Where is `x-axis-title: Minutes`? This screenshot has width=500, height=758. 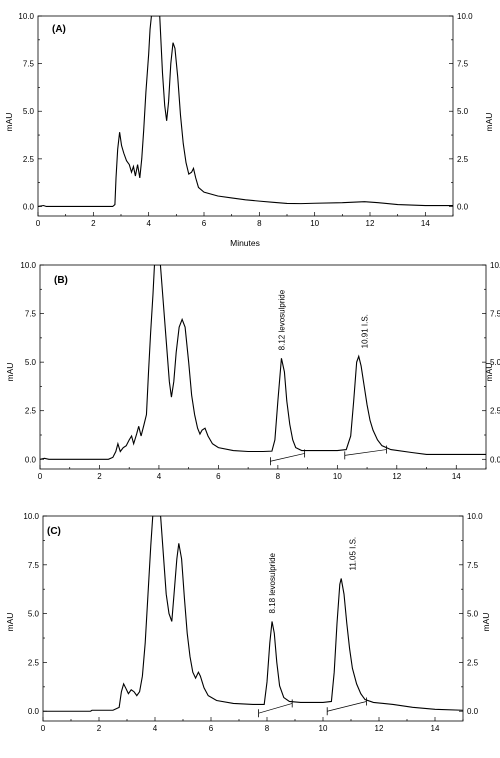
x-axis-title: Minutes is located at coordinates (245, 243).